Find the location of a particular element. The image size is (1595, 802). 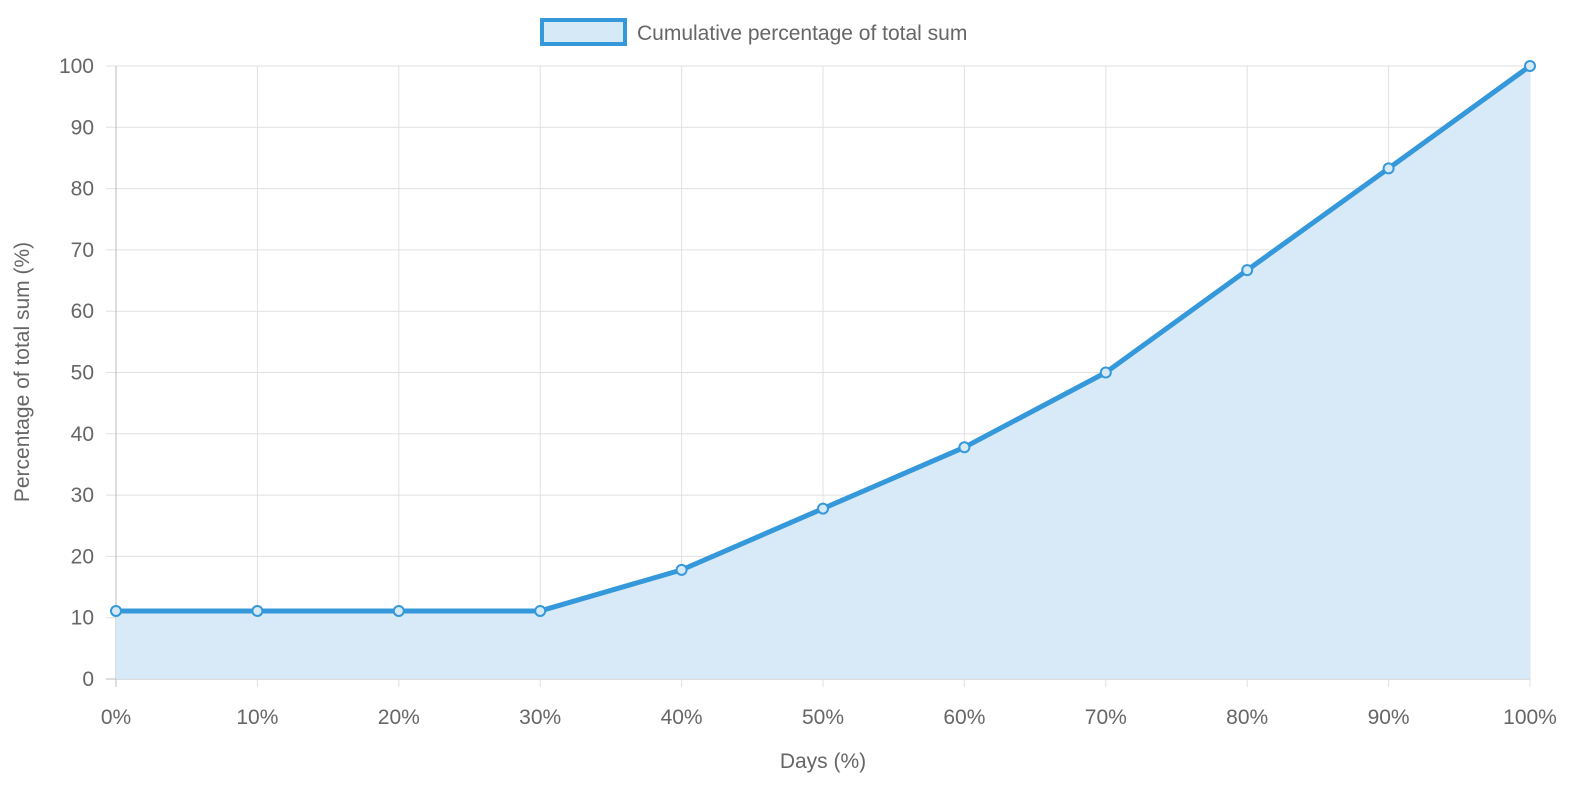

x-tick-label: 10% is located at coordinates (257, 717).